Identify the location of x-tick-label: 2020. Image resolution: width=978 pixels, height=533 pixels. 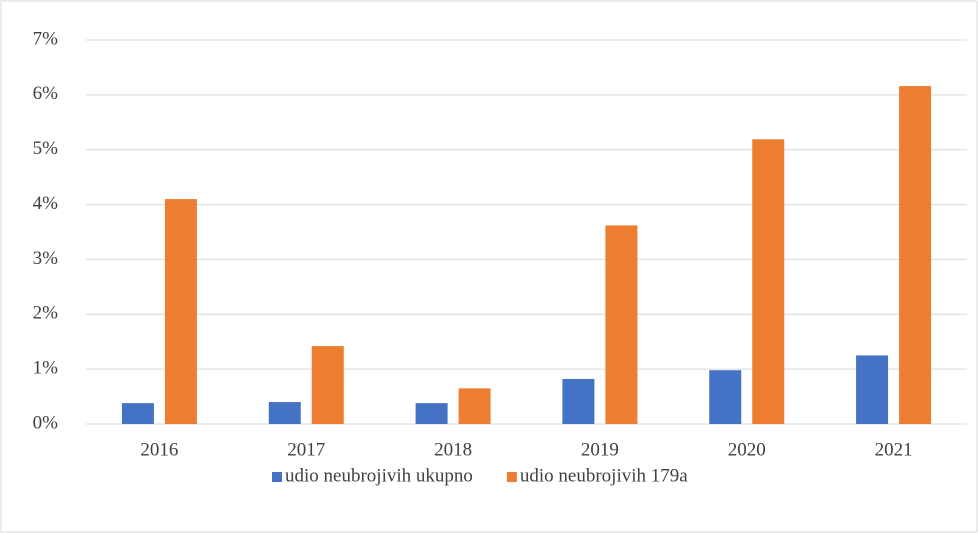
(747, 449).